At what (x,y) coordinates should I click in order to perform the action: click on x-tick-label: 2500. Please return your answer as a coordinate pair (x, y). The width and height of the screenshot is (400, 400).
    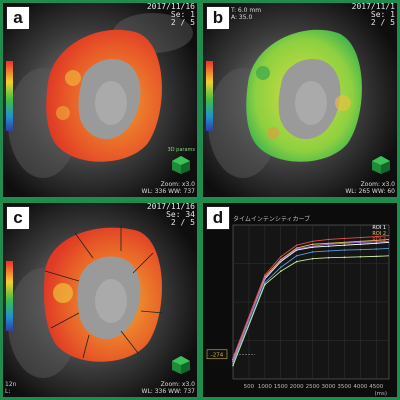
    Looking at the image, I should click on (313, 387).